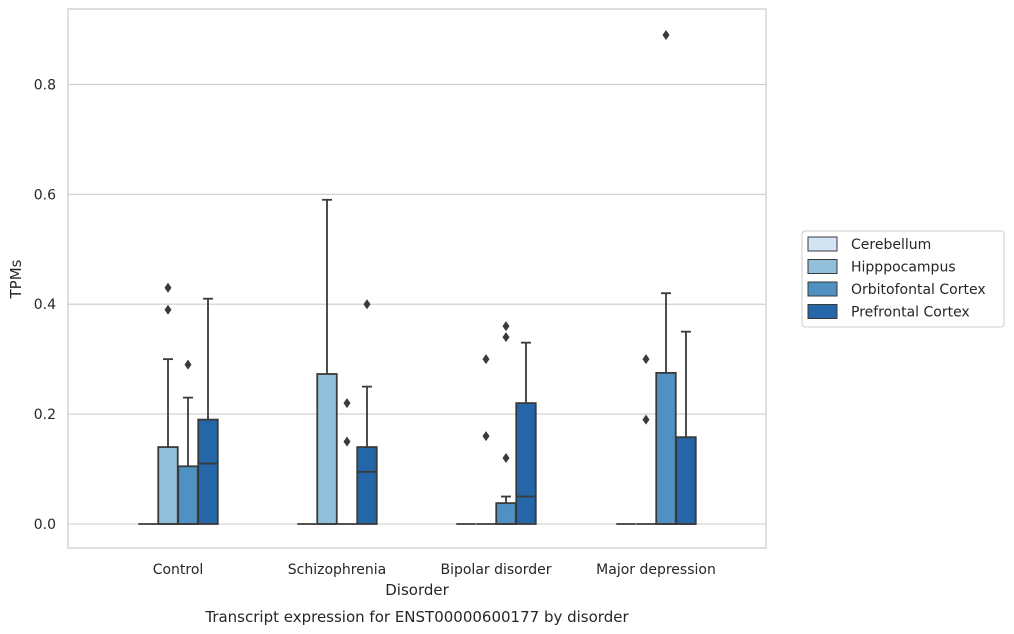 The height and width of the screenshot is (634, 1014). Describe the element at coordinates (903, 268) in the screenshot. I see `legend-label: Hipppocampus` at that location.